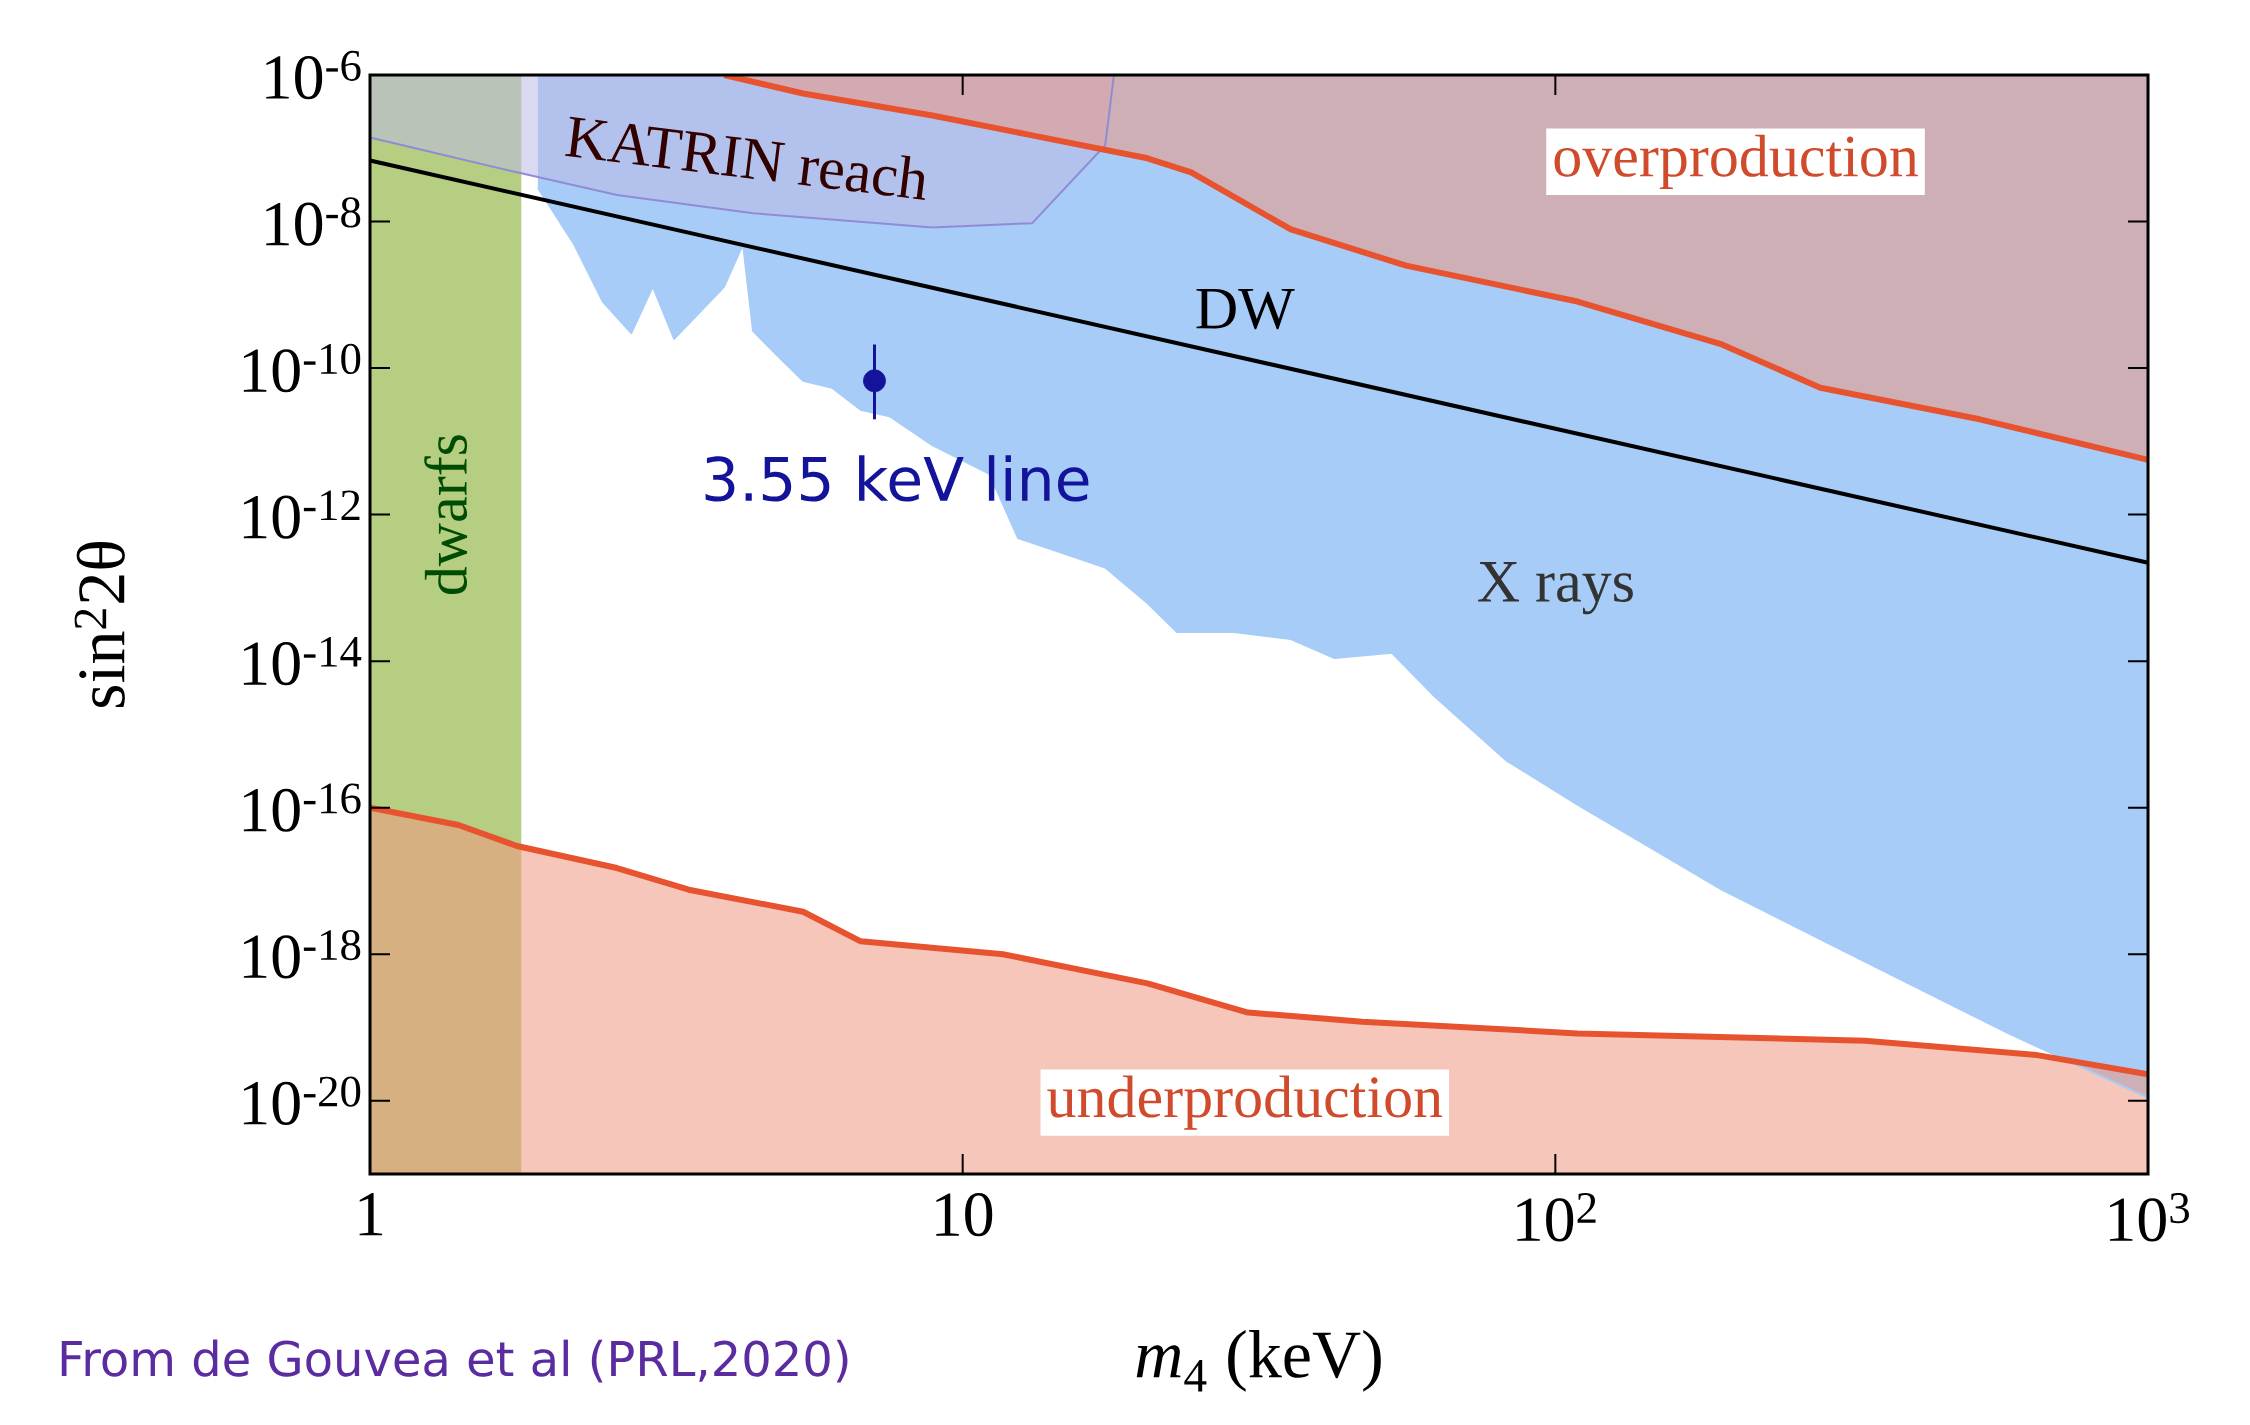 This screenshot has height=1425, width=2250. I want to click on x-tick-label: 1, so click(371, 1214).